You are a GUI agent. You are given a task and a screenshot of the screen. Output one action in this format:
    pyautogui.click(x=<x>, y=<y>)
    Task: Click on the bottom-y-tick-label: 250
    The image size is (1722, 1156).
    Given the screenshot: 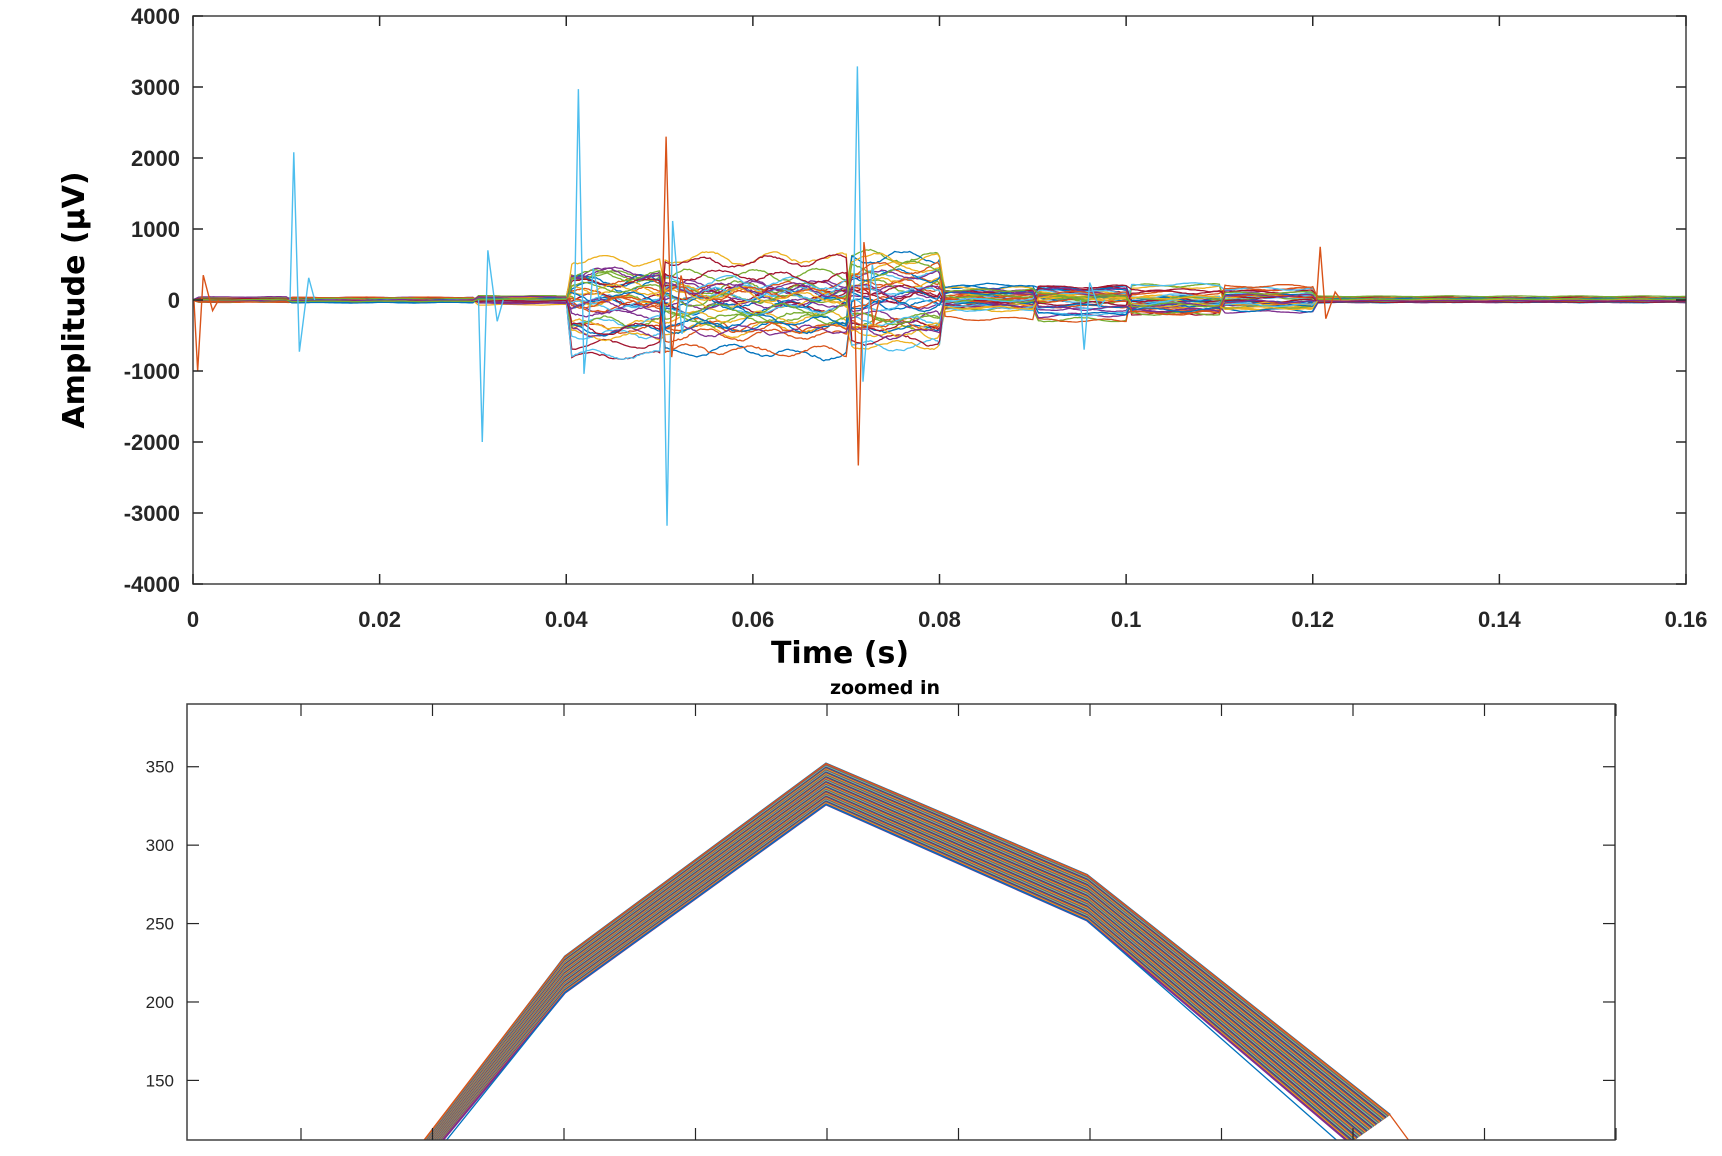 What is the action you would take?
    pyautogui.click(x=160, y=924)
    